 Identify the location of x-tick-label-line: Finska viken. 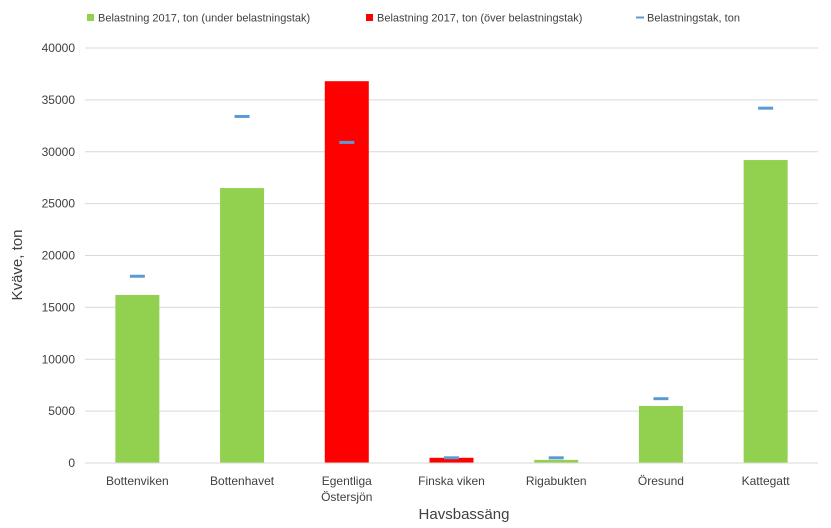
(451, 481).